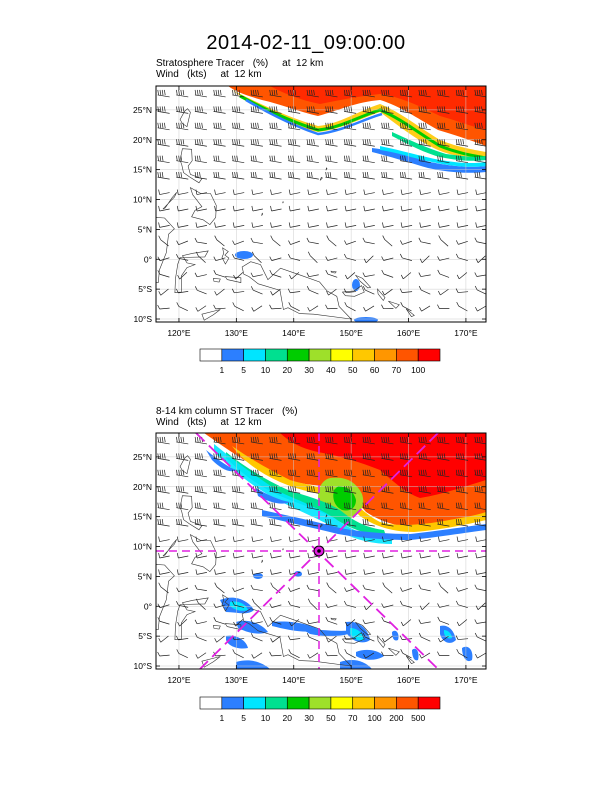  What do you see at coordinates (288, 718) in the screenshot?
I see `colorbar-label: 20` at bounding box center [288, 718].